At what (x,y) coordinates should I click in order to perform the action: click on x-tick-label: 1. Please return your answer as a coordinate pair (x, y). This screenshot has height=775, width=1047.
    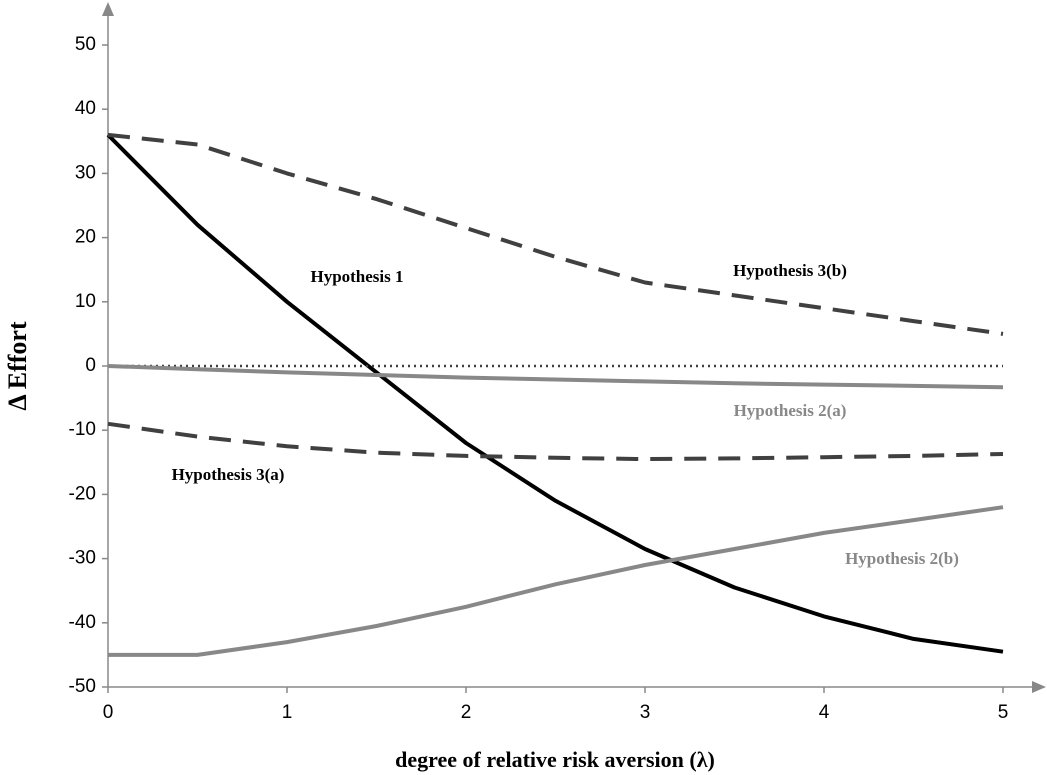
    Looking at the image, I should click on (287, 712).